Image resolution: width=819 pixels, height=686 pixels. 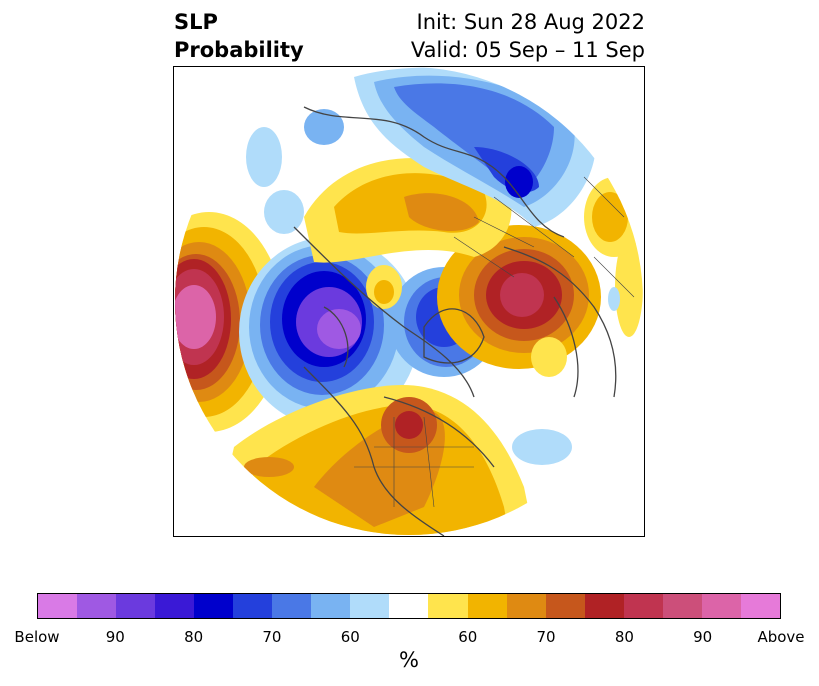 What do you see at coordinates (196, 22) in the screenshot?
I see `title-variable: SLP` at bounding box center [196, 22].